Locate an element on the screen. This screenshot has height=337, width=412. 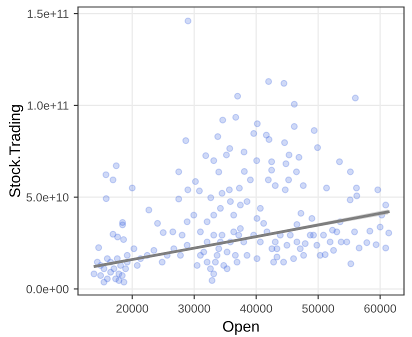
y-tick-label: 1.5e+11 is located at coordinates (48, 14).